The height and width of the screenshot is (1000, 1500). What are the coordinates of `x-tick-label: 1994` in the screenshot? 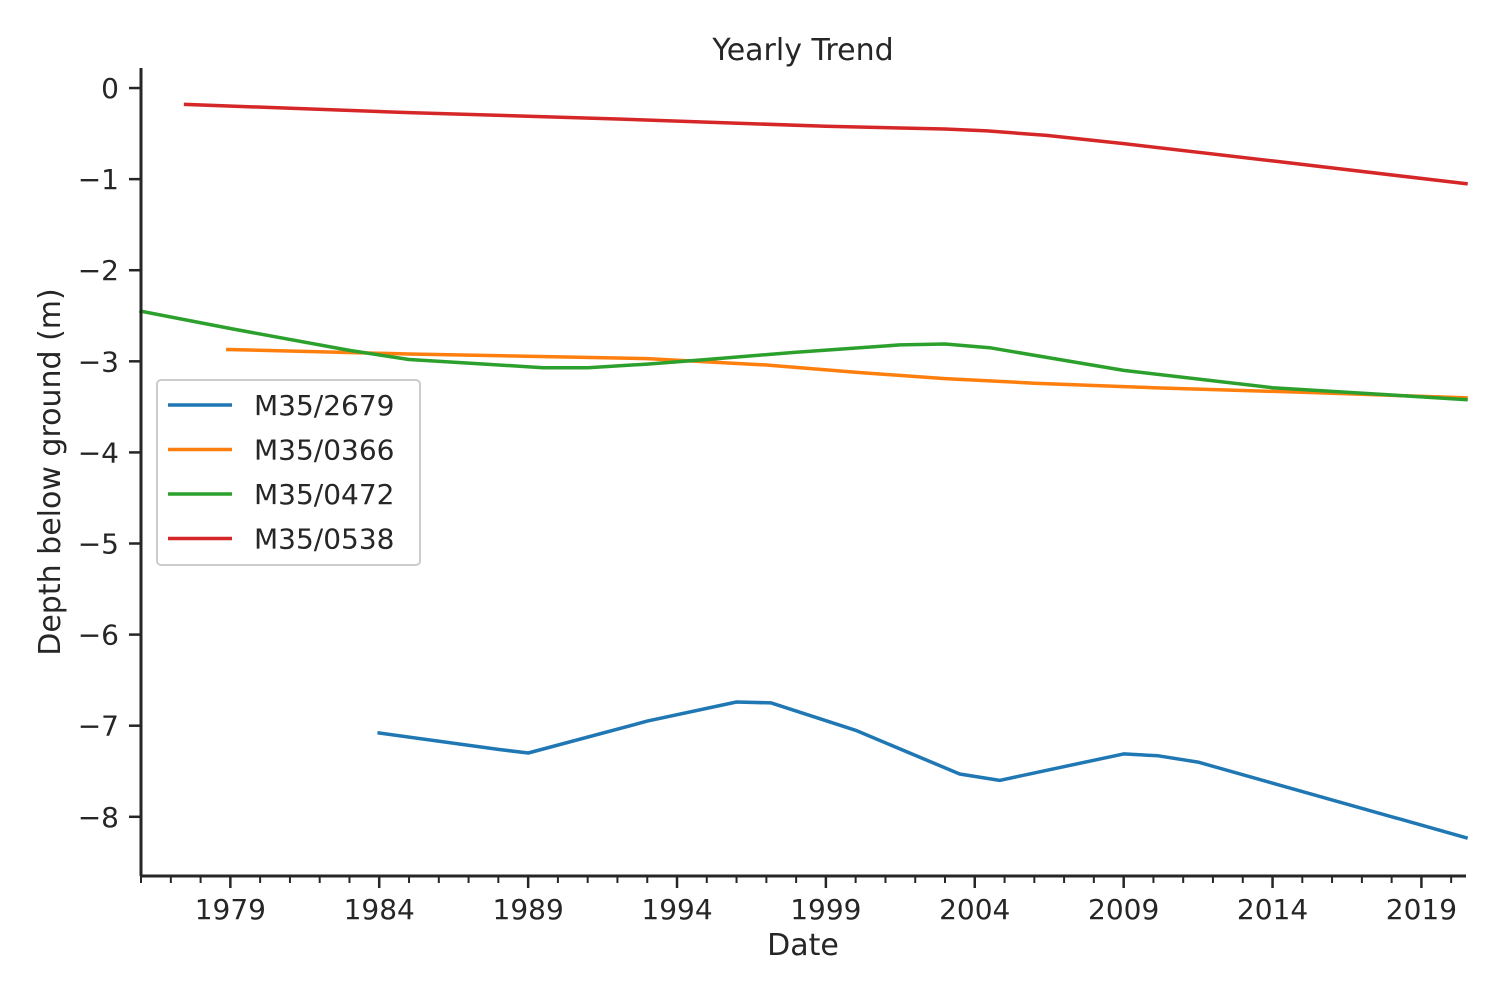 It's located at (676, 909).